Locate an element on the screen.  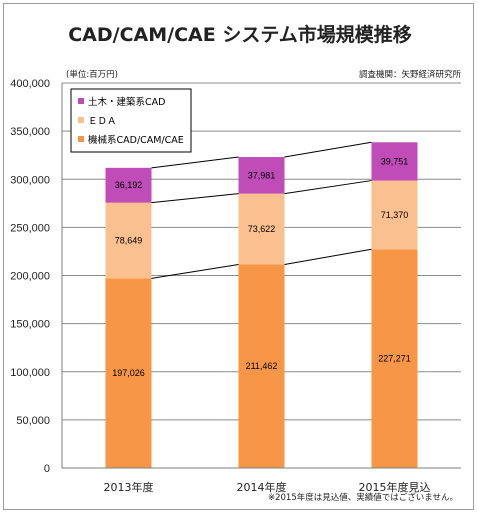
data-label: 71,370 is located at coordinates (395, 215).